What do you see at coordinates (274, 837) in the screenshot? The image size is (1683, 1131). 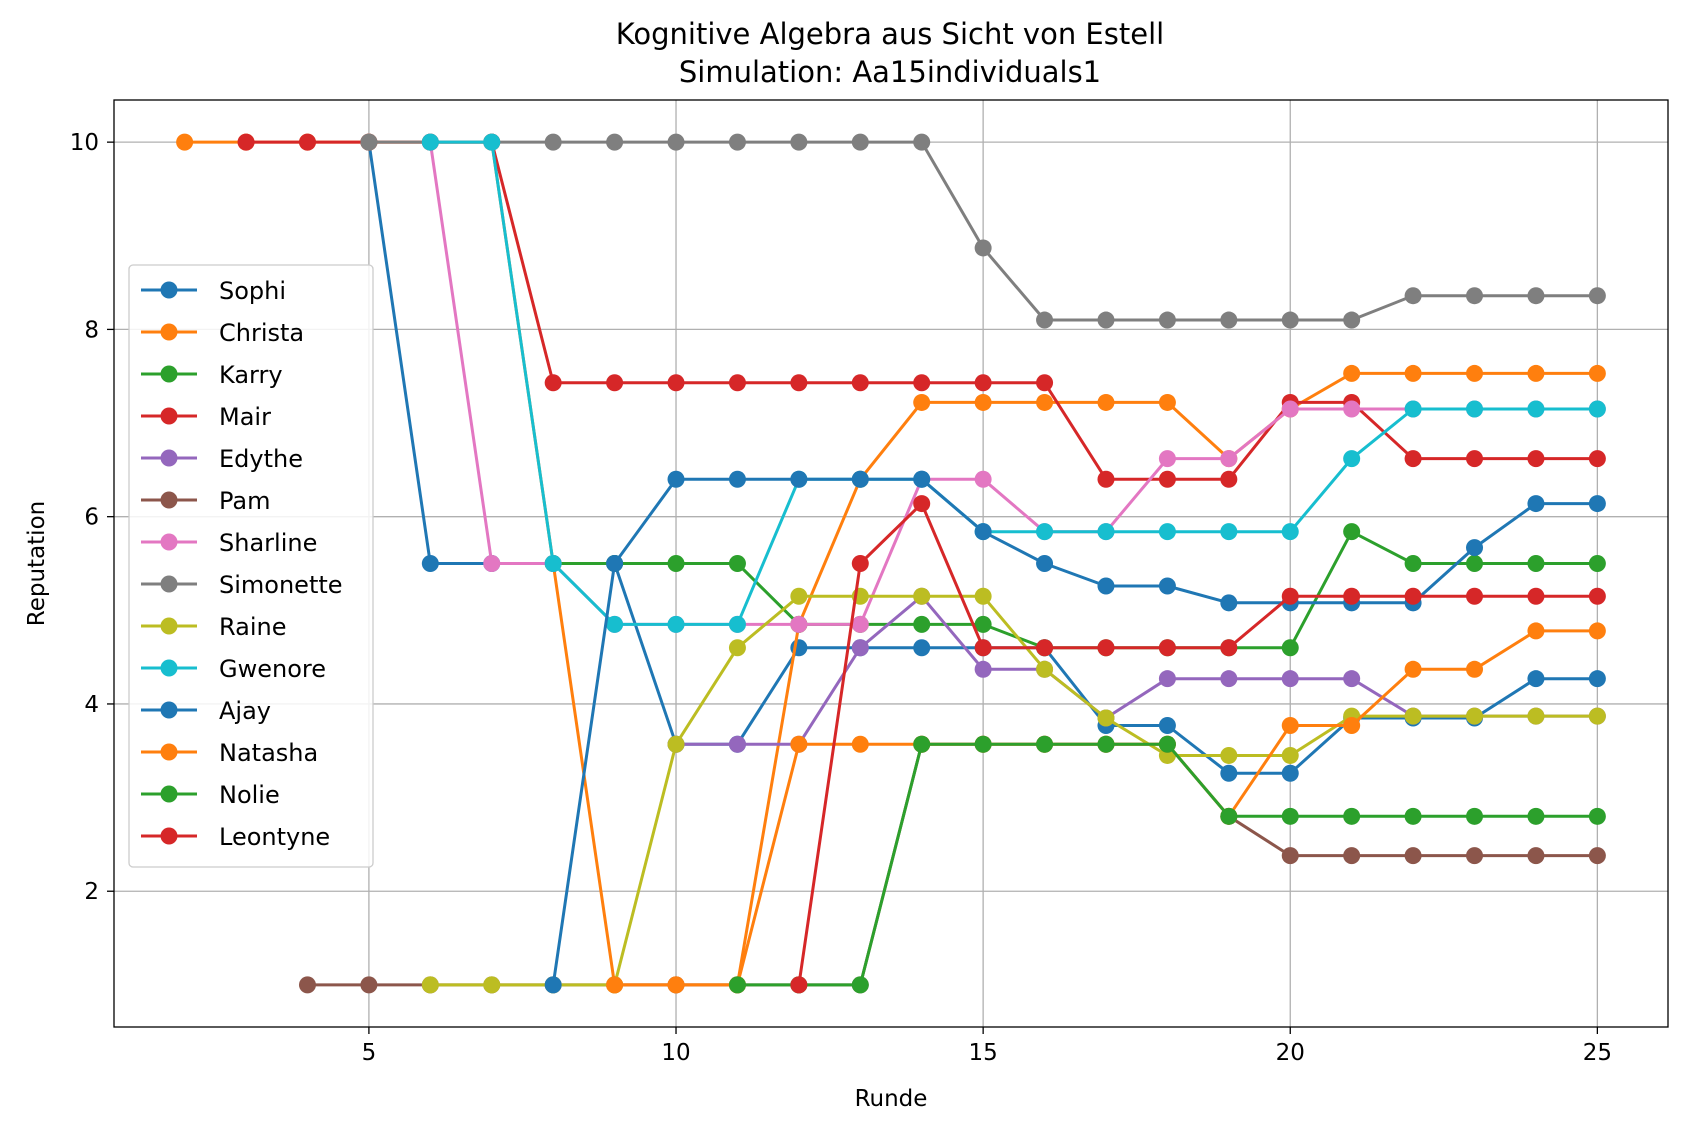 I see `legend-label: Leontyne` at bounding box center [274, 837].